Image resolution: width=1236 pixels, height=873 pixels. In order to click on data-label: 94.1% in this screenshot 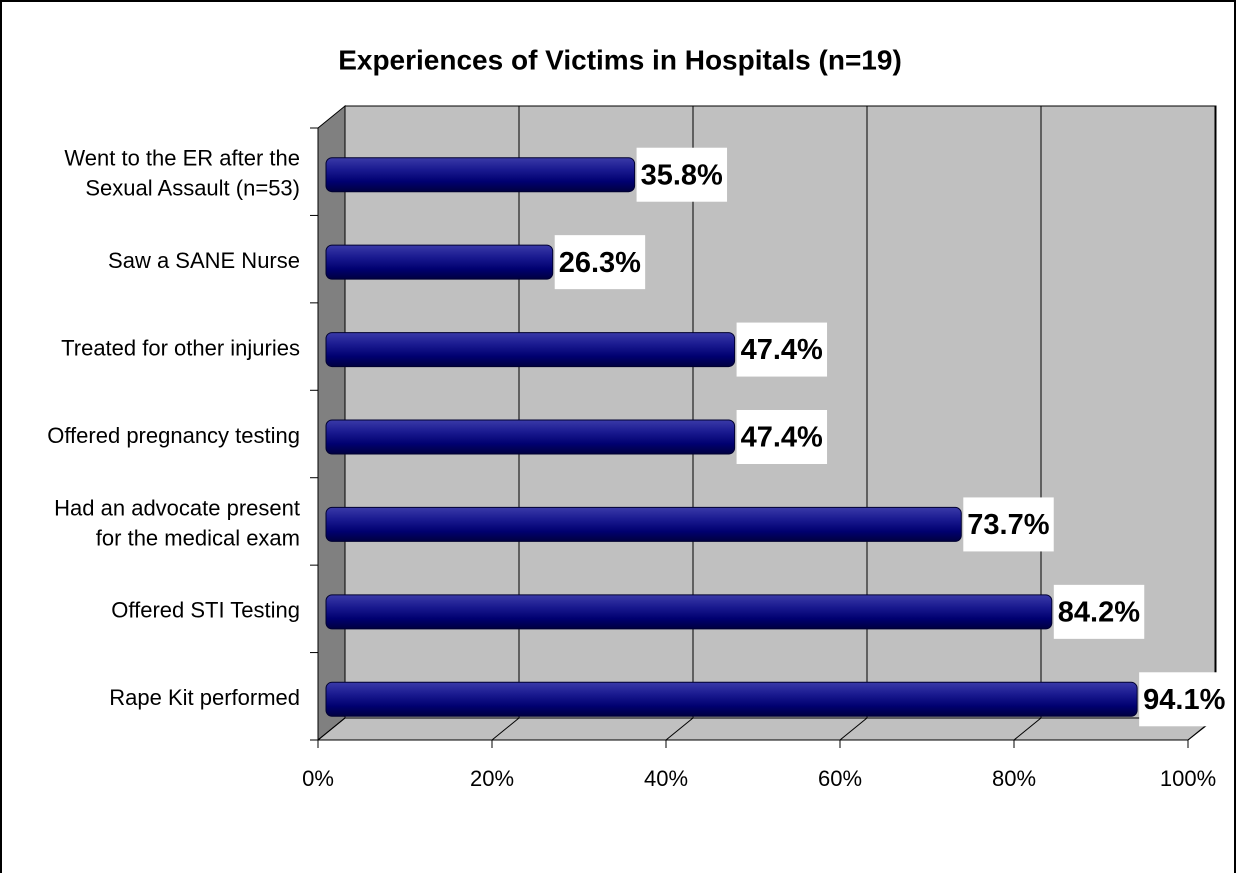, I will do `click(1184, 700)`.